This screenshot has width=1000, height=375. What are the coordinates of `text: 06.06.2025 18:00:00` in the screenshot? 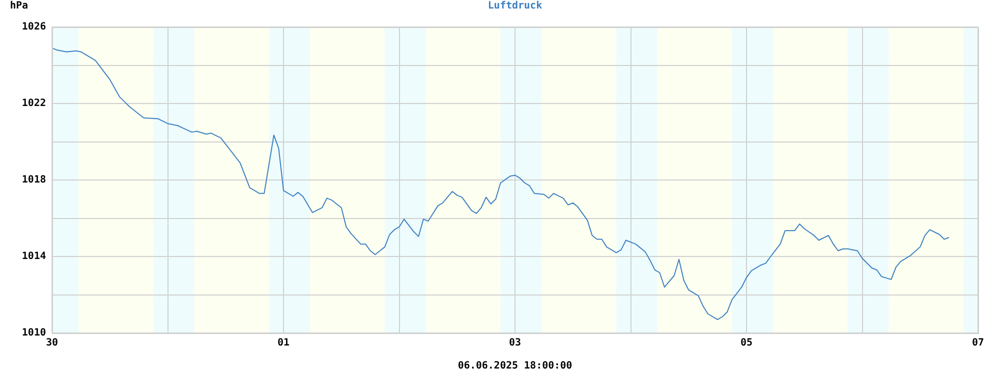 It's located at (515, 366).